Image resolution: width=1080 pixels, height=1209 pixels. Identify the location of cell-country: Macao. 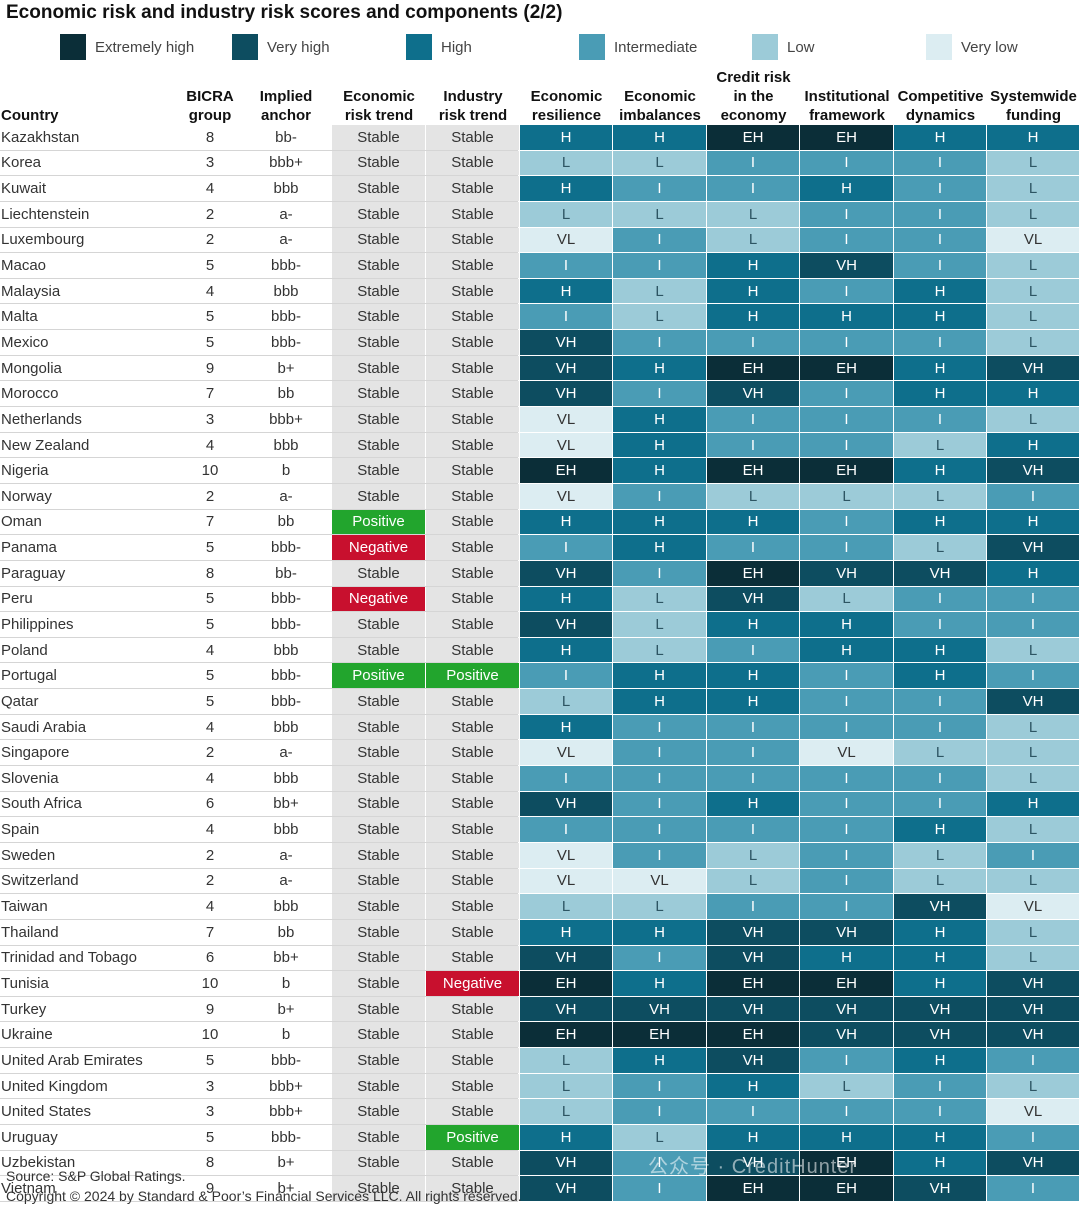
(24, 266).